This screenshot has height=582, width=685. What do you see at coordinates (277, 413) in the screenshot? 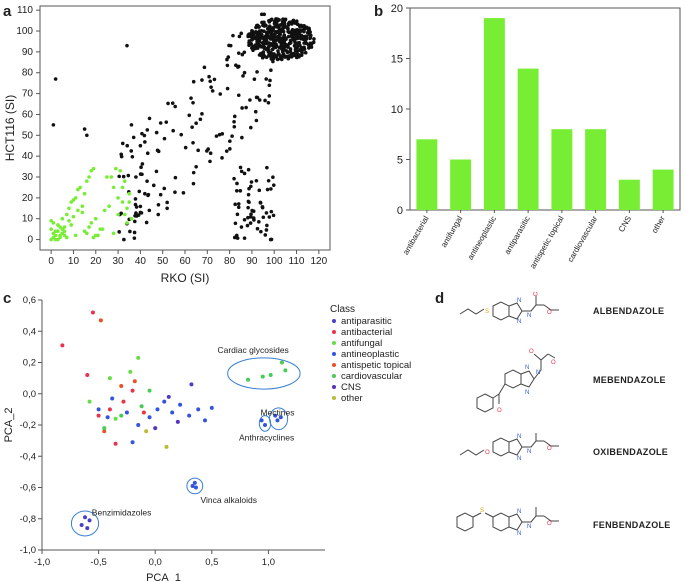
I see `annotation: Mectines` at bounding box center [277, 413].